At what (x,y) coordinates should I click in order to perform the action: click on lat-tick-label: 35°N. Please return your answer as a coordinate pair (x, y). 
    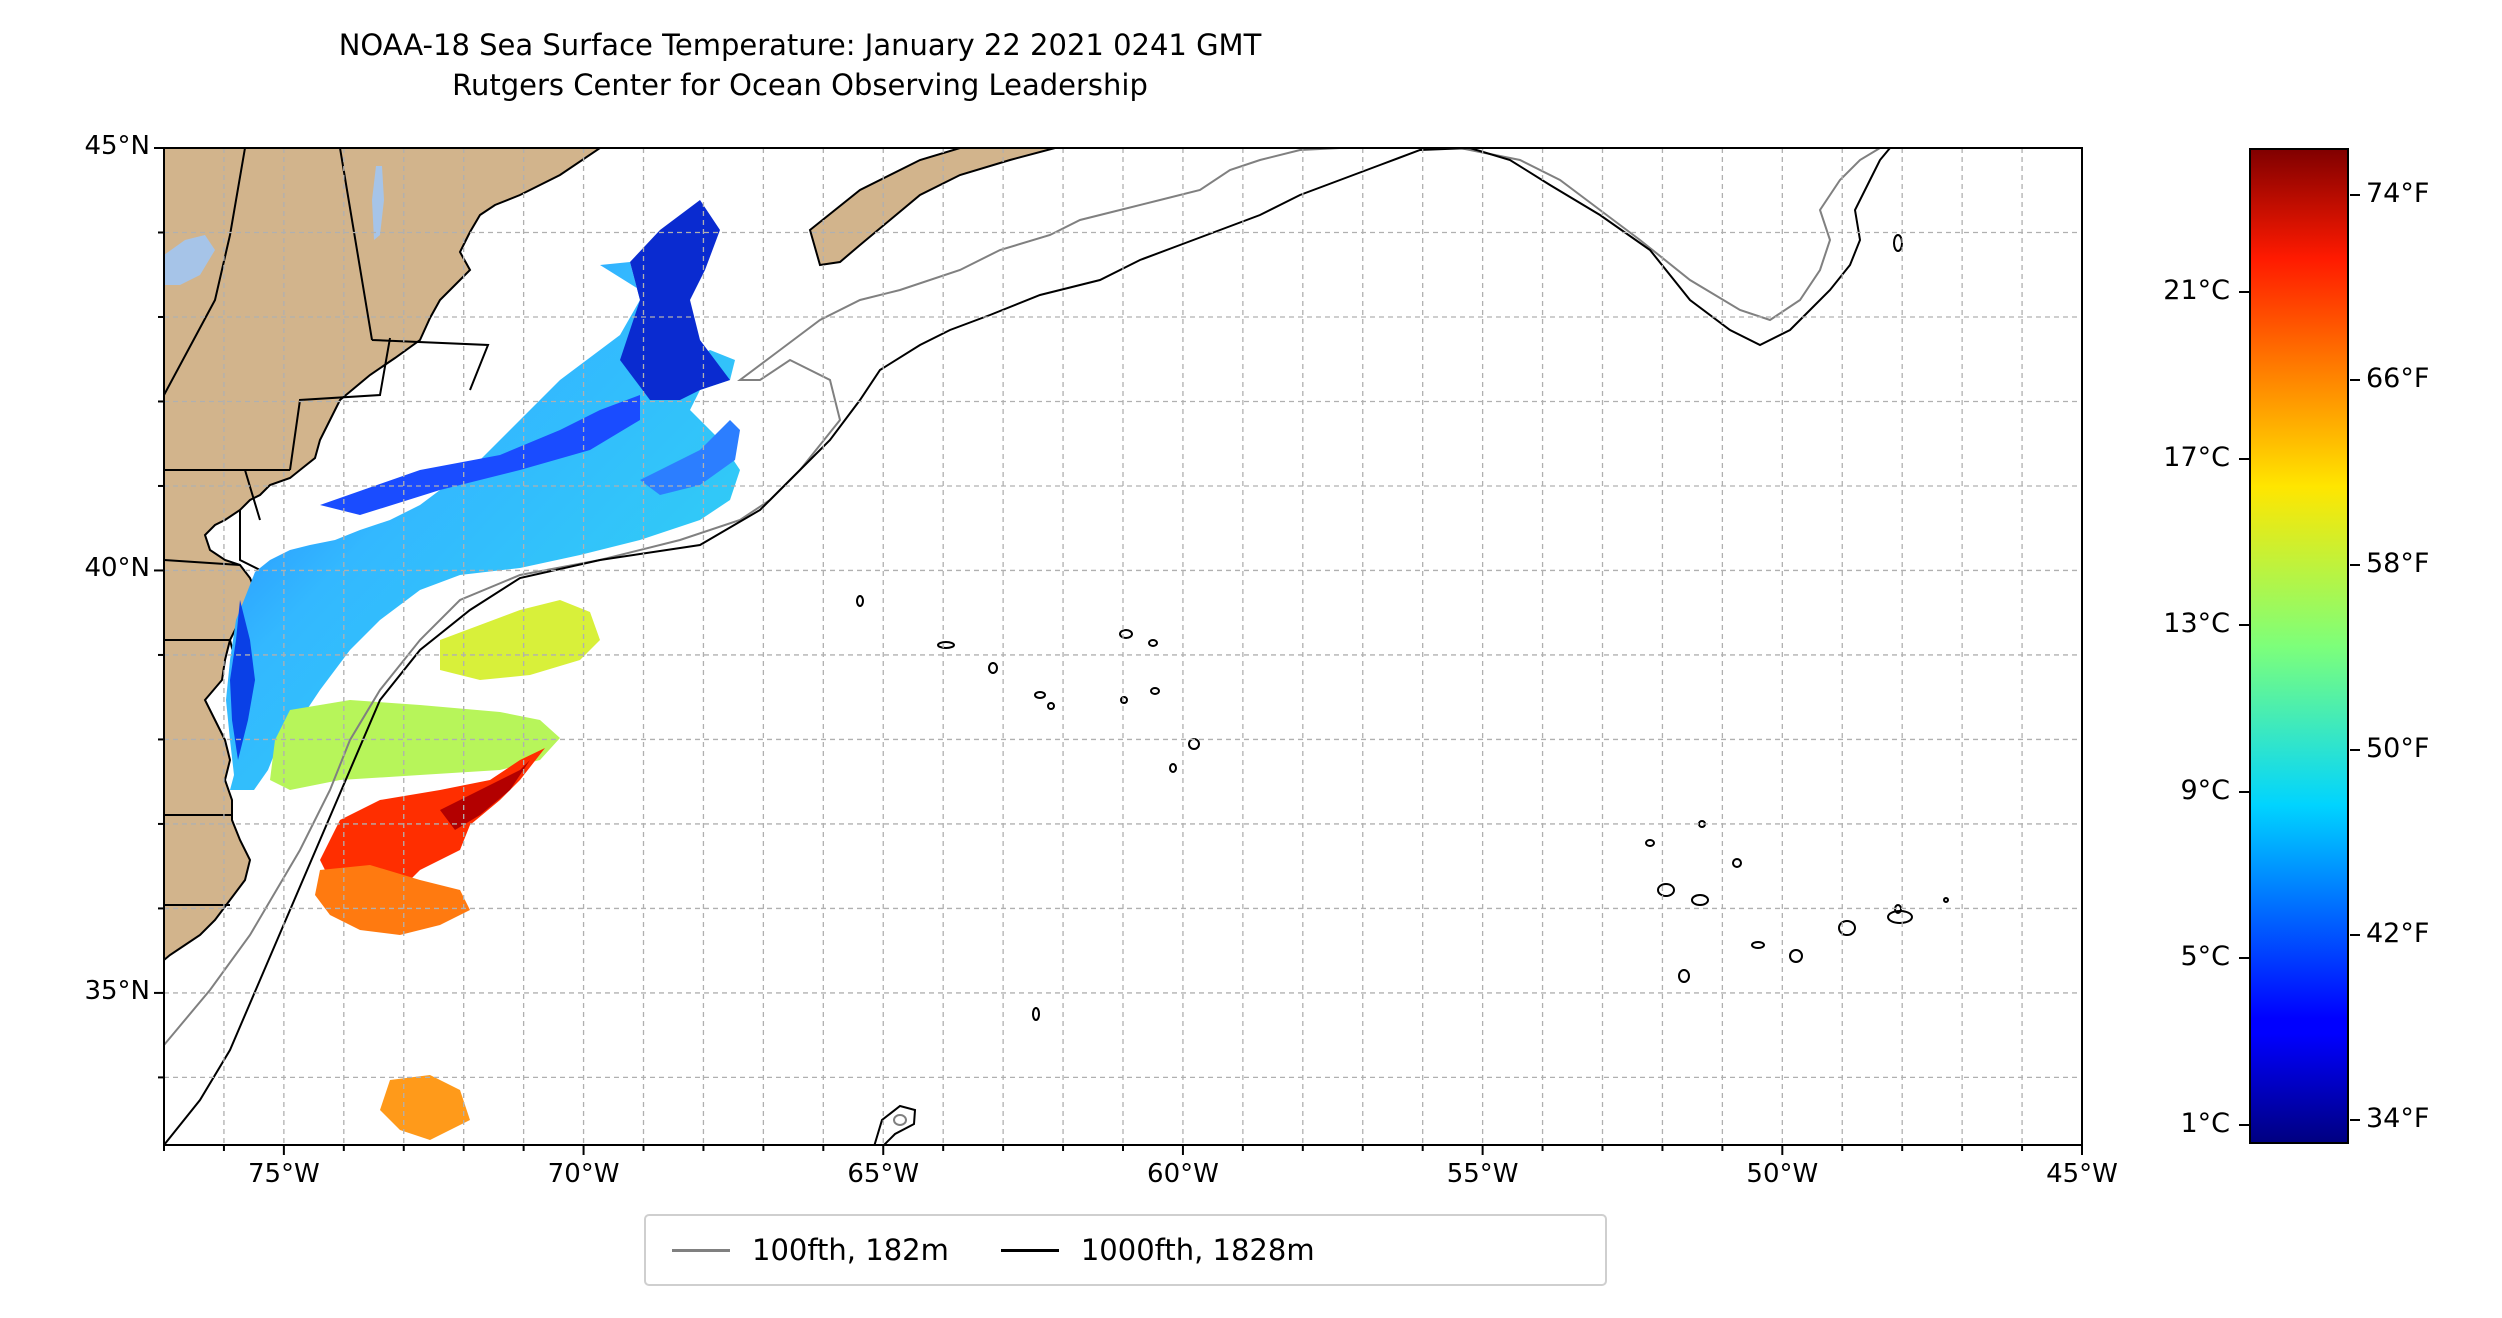
    Looking at the image, I should click on (117, 990).